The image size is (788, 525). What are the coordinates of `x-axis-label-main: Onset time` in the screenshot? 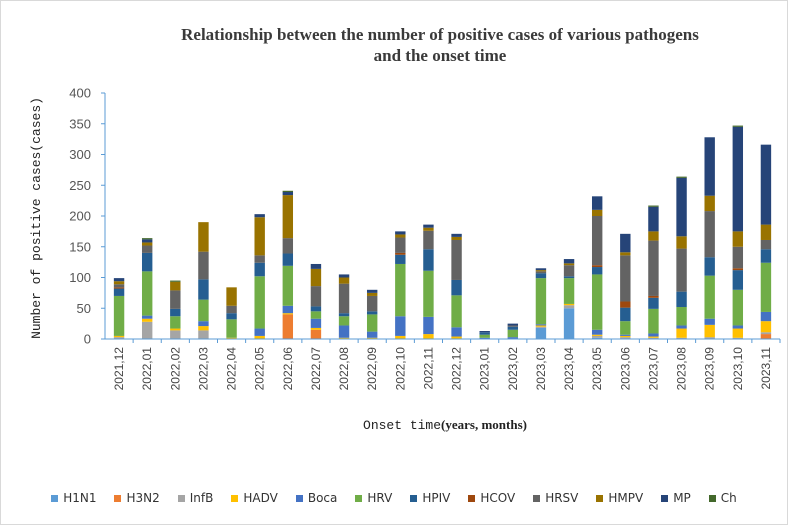 It's located at (402, 425).